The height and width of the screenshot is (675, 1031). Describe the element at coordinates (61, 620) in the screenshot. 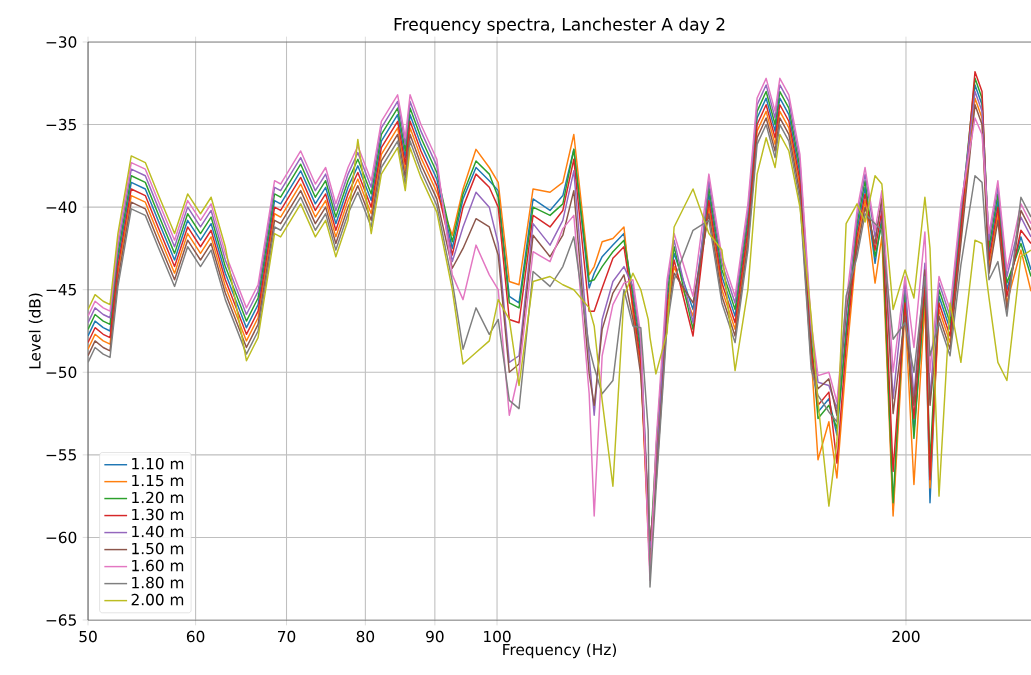

I see `y-tick-label: −65` at that location.